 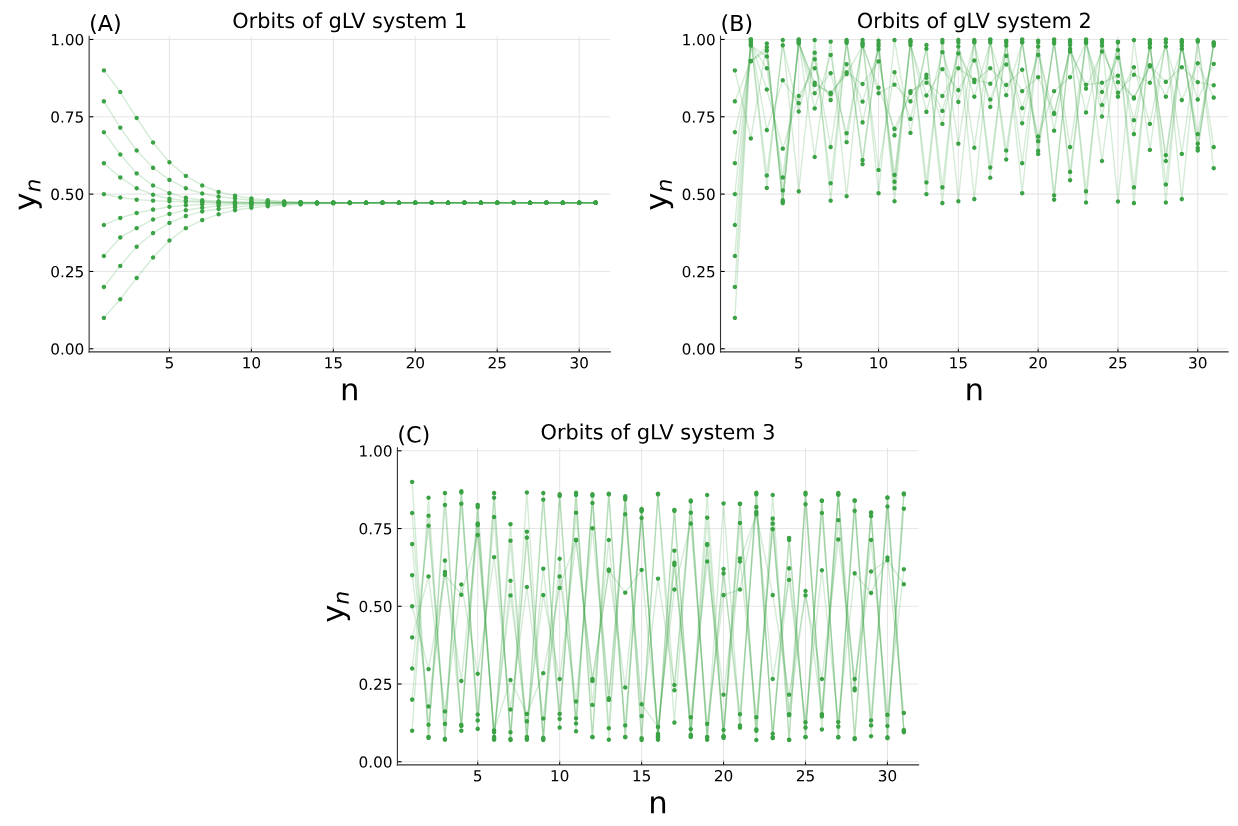 I want to click on text: (B), so click(x=737, y=24).